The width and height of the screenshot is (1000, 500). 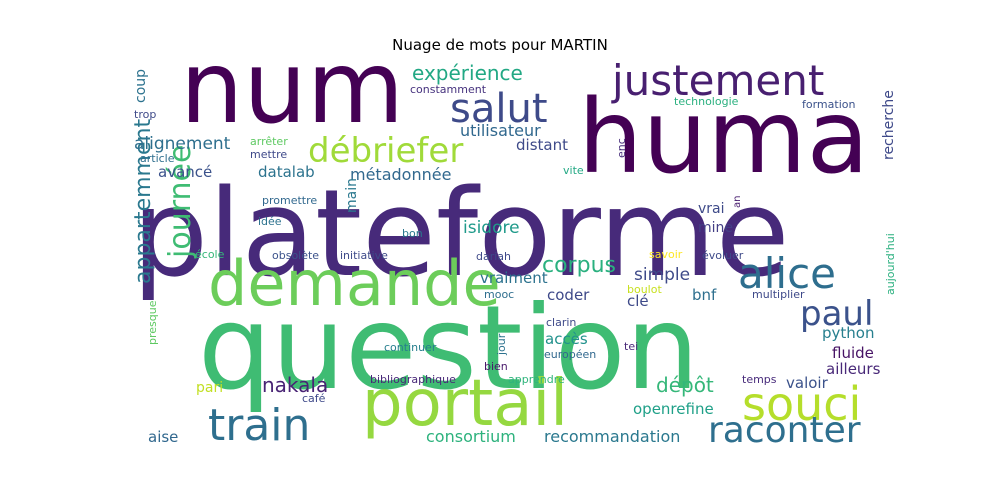 What do you see at coordinates (270, 221) in the screenshot?
I see `cloud-word: idée` at bounding box center [270, 221].